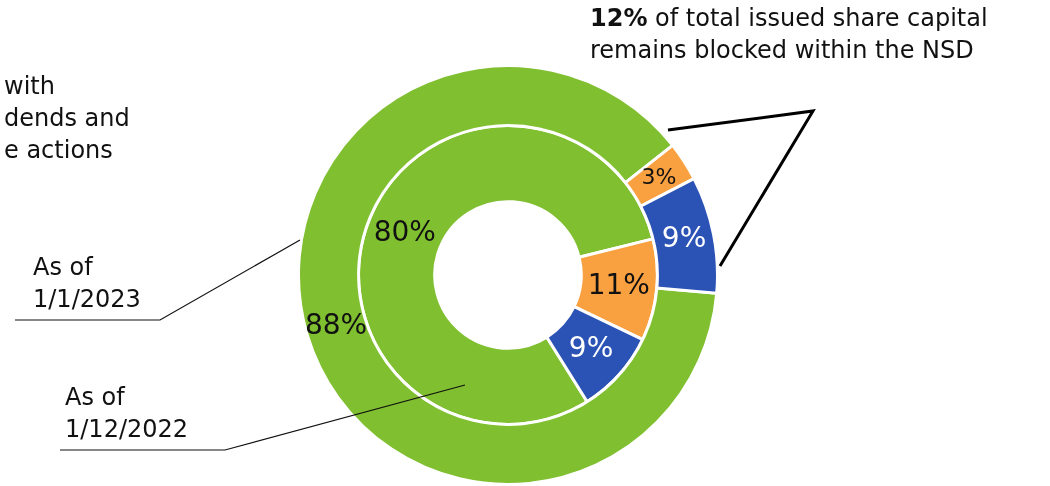 This screenshot has height=486, width=1050. I want to click on text: 12% of total issued share capital remains blocked within the NSD, so click(789, 34).